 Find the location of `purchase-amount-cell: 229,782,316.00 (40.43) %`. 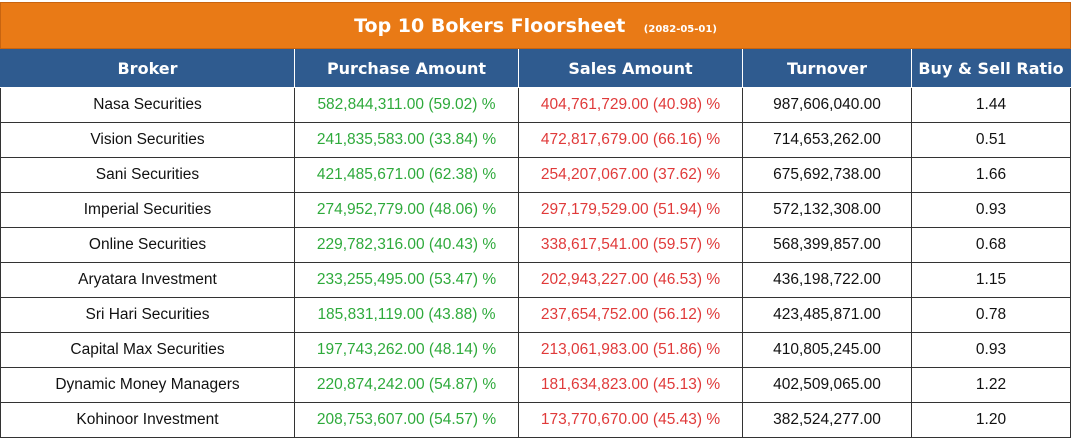

purchase-amount-cell: 229,782,316.00 (40.43) % is located at coordinates (406, 245).